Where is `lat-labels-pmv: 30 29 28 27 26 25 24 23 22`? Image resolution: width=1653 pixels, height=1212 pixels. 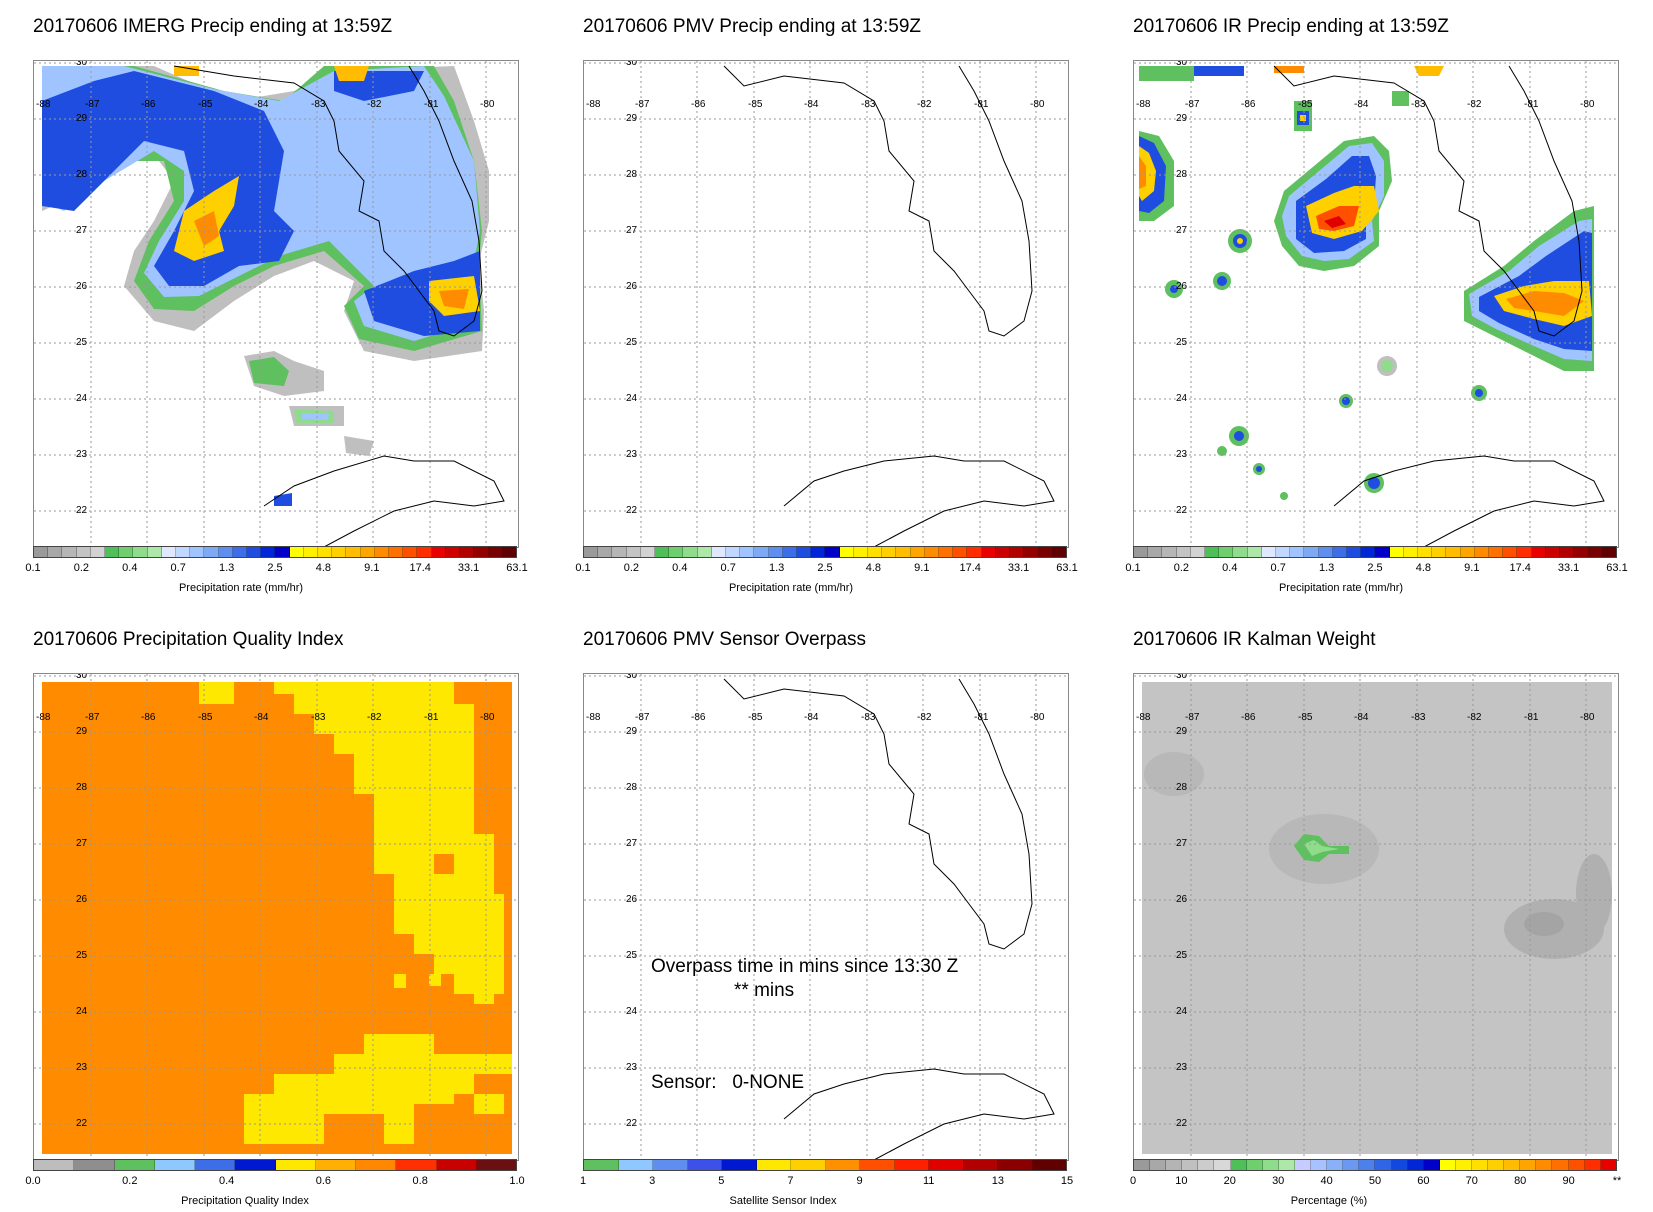
lat-labels-pmv: 30 29 28 27 26 25 24 23 22 is located at coordinates (632, 288).